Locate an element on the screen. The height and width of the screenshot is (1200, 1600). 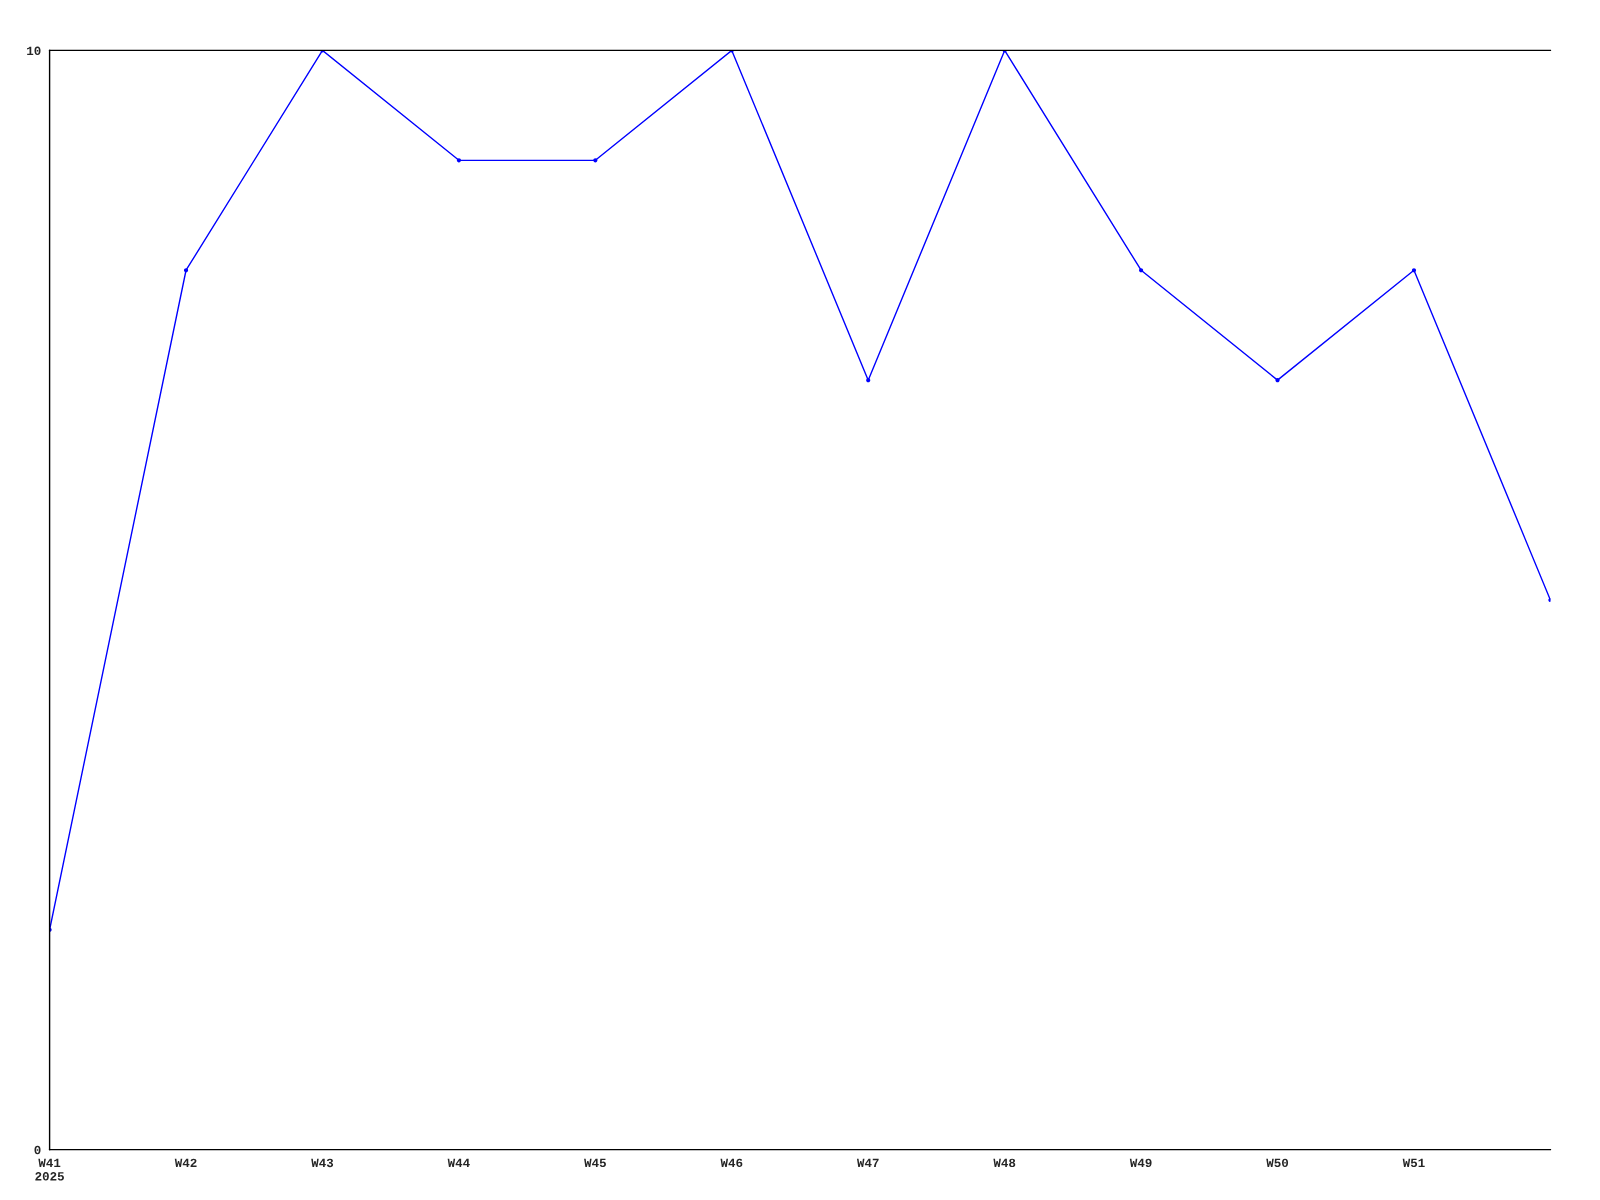
x-tick-label: W44 is located at coordinates (458, 1162).